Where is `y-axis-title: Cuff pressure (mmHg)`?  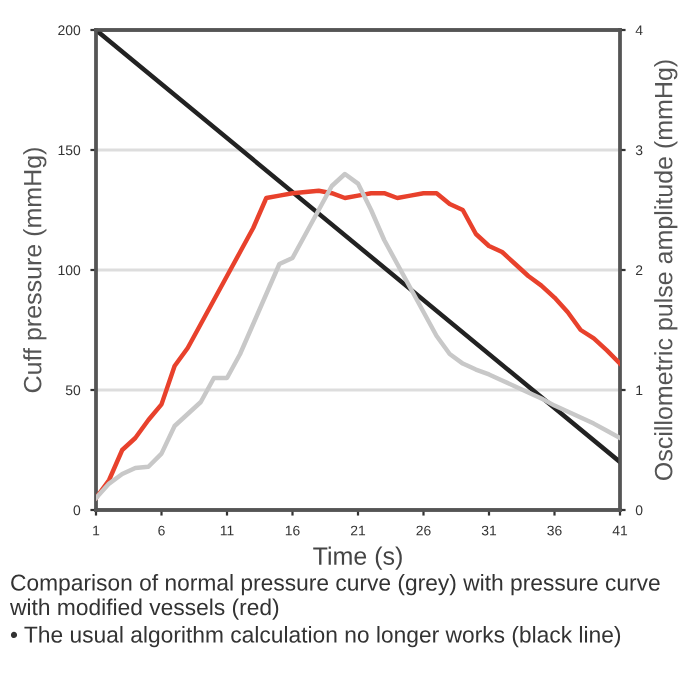 y-axis-title: Cuff pressure (mmHg) is located at coordinates (35, 270).